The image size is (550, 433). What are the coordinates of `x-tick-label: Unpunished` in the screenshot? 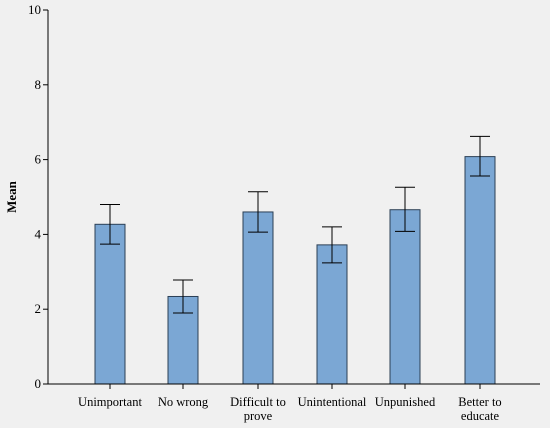 It's located at (405, 402).